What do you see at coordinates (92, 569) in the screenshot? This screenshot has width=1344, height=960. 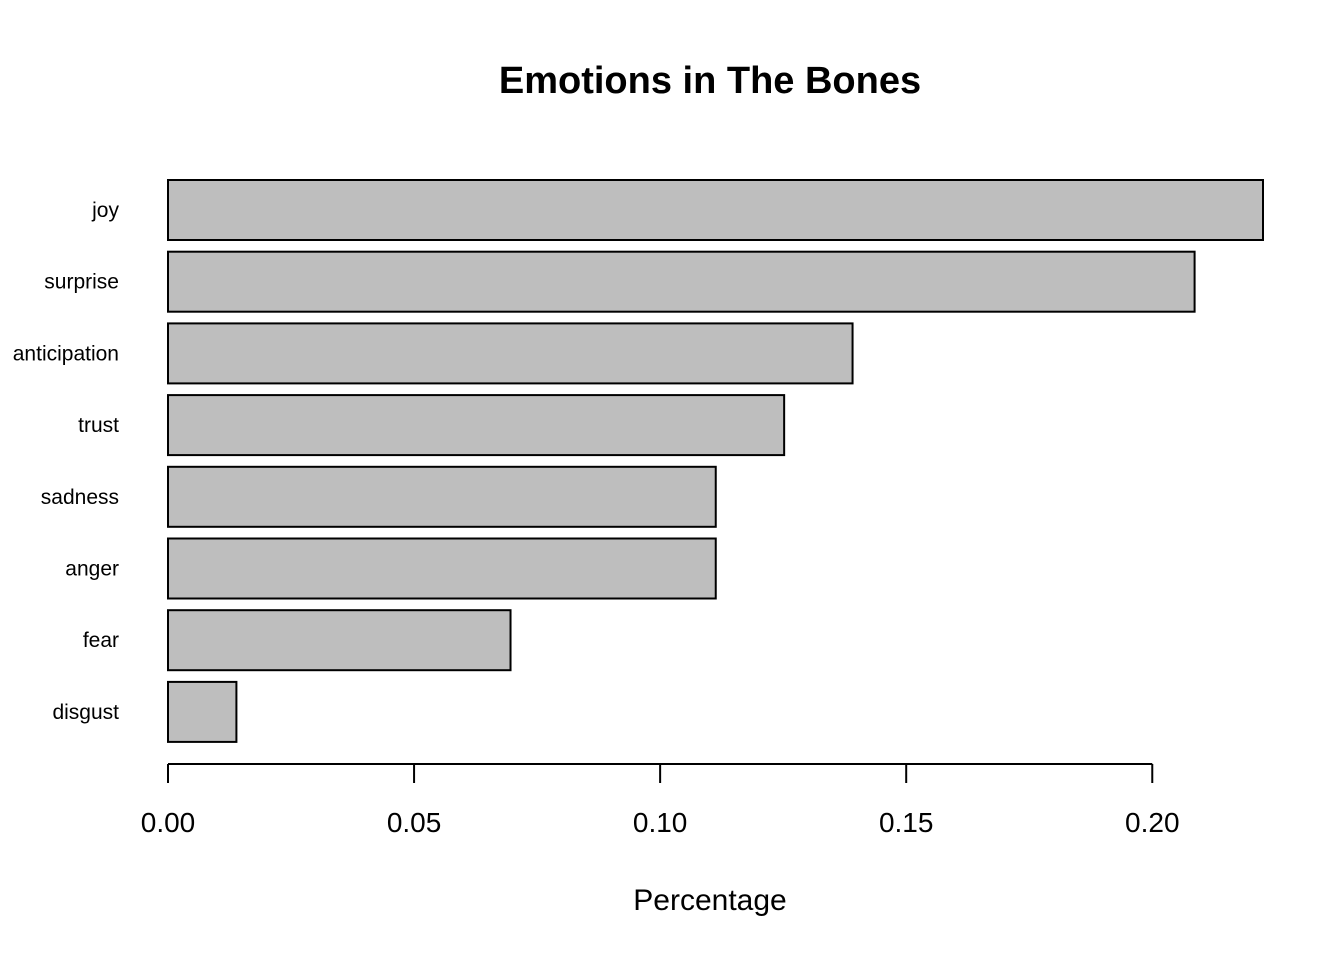 I see `category-label-anger: anger` at bounding box center [92, 569].